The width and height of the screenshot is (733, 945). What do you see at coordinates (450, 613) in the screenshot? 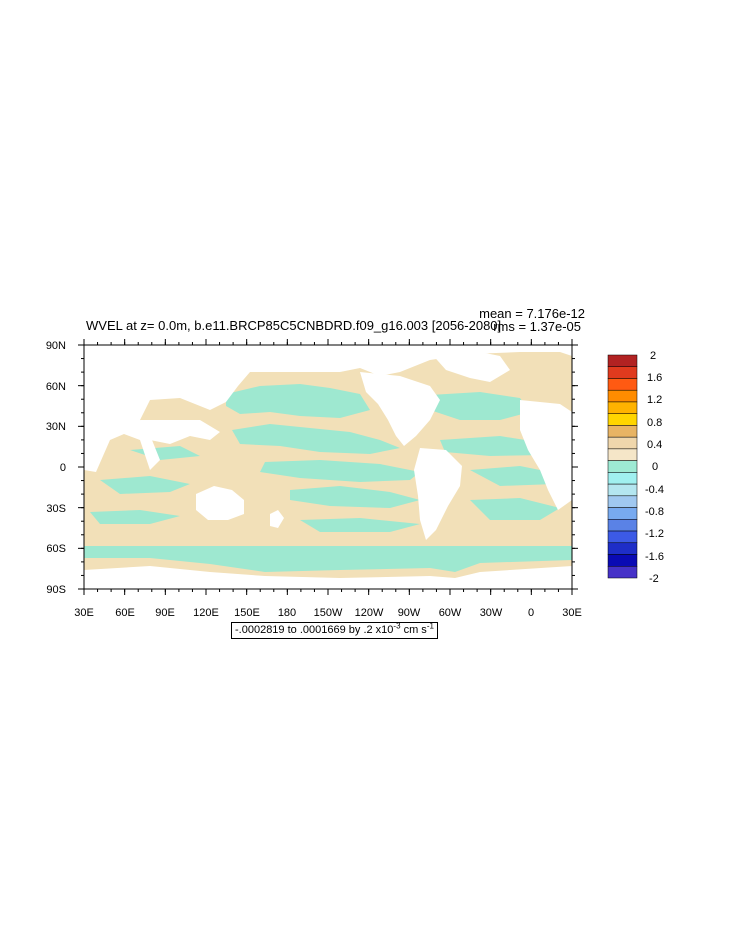
I see `lon-label: 60W` at bounding box center [450, 613].